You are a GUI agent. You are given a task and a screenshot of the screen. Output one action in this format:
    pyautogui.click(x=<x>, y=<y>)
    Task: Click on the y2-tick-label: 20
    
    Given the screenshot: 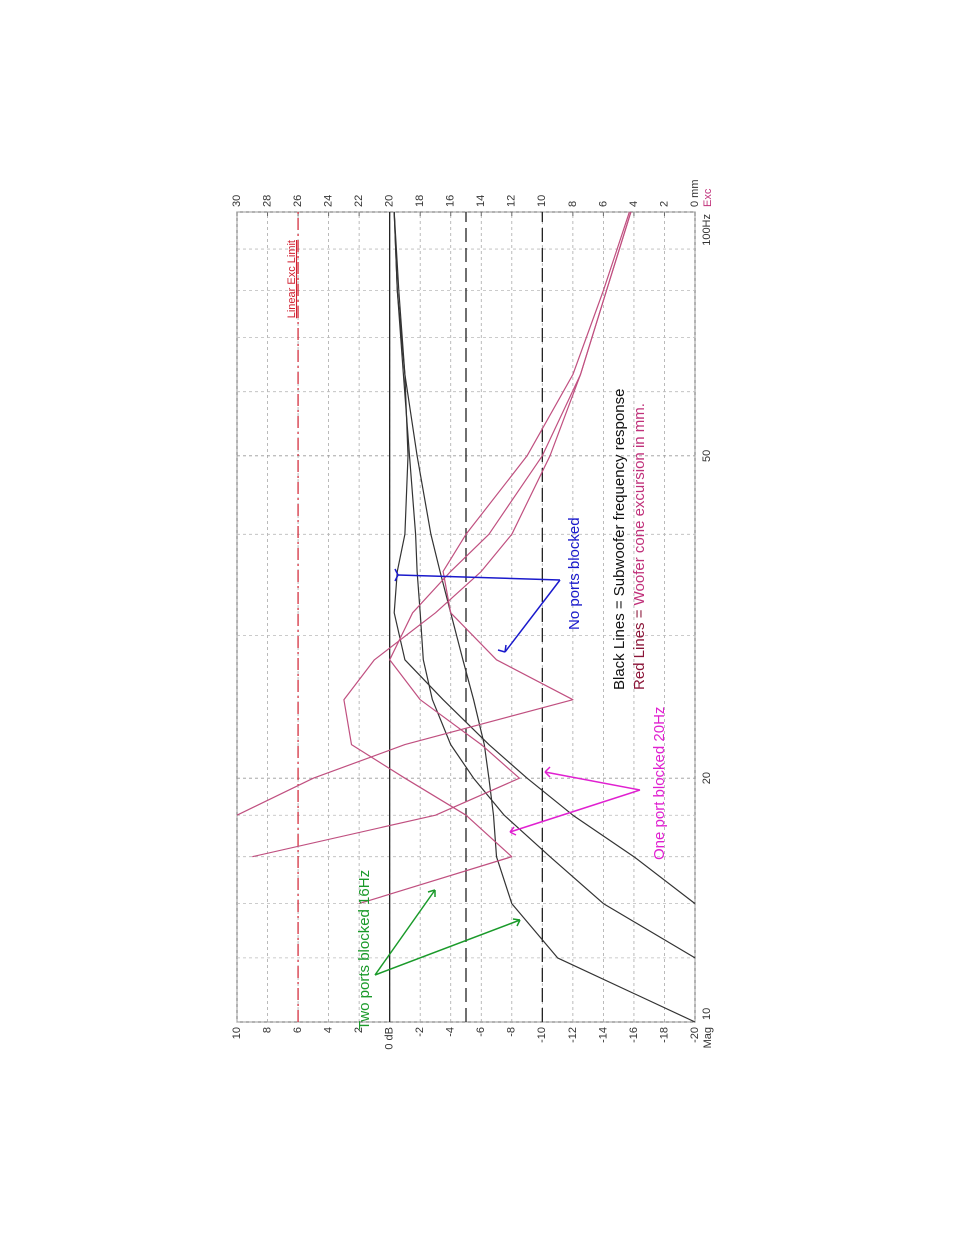 What is the action you would take?
    pyautogui.click(x=390, y=201)
    